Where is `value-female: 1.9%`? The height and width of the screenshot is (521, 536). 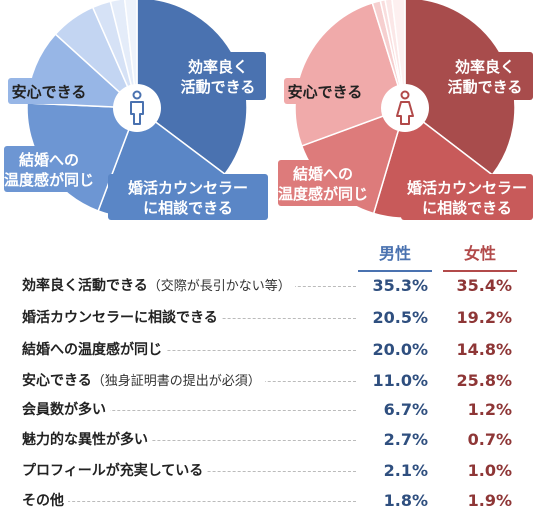
value-female: 1.9% is located at coordinates (489, 500).